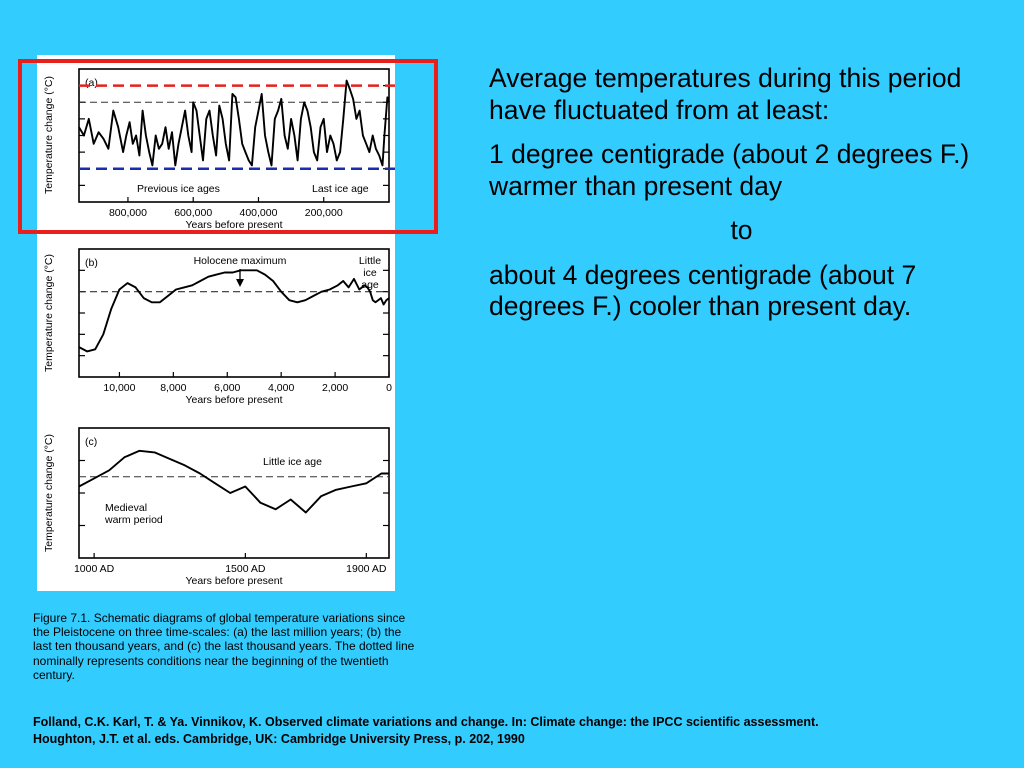 Image resolution: width=1024 pixels, height=768 pixels. I want to click on panel-c-series-line, so click(233, 481).